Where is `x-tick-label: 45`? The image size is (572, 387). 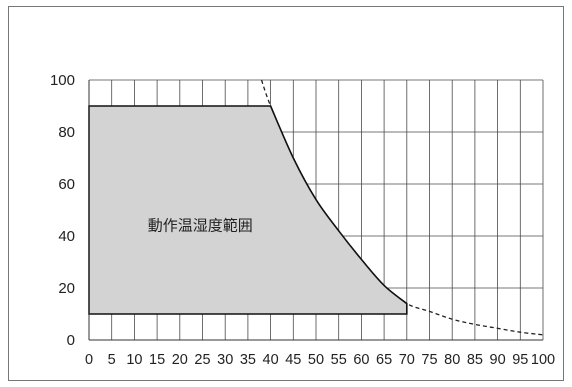
x-tick-label: 45 is located at coordinates (293, 360).